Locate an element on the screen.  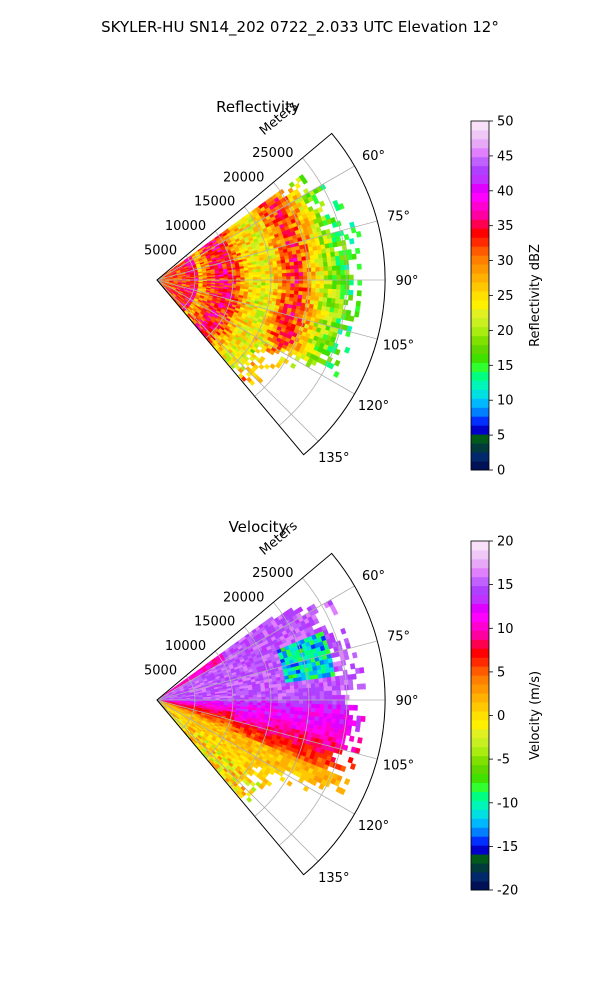
range-tick-label: 10000 is located at coordinates (185, 226).